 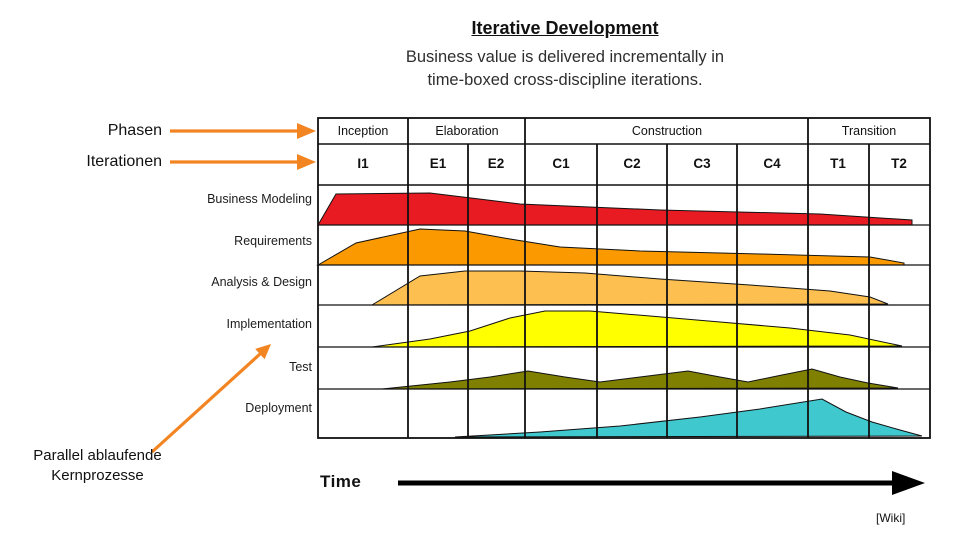 I want to click on parallel-arrow-head, so click(x=263, y=352).